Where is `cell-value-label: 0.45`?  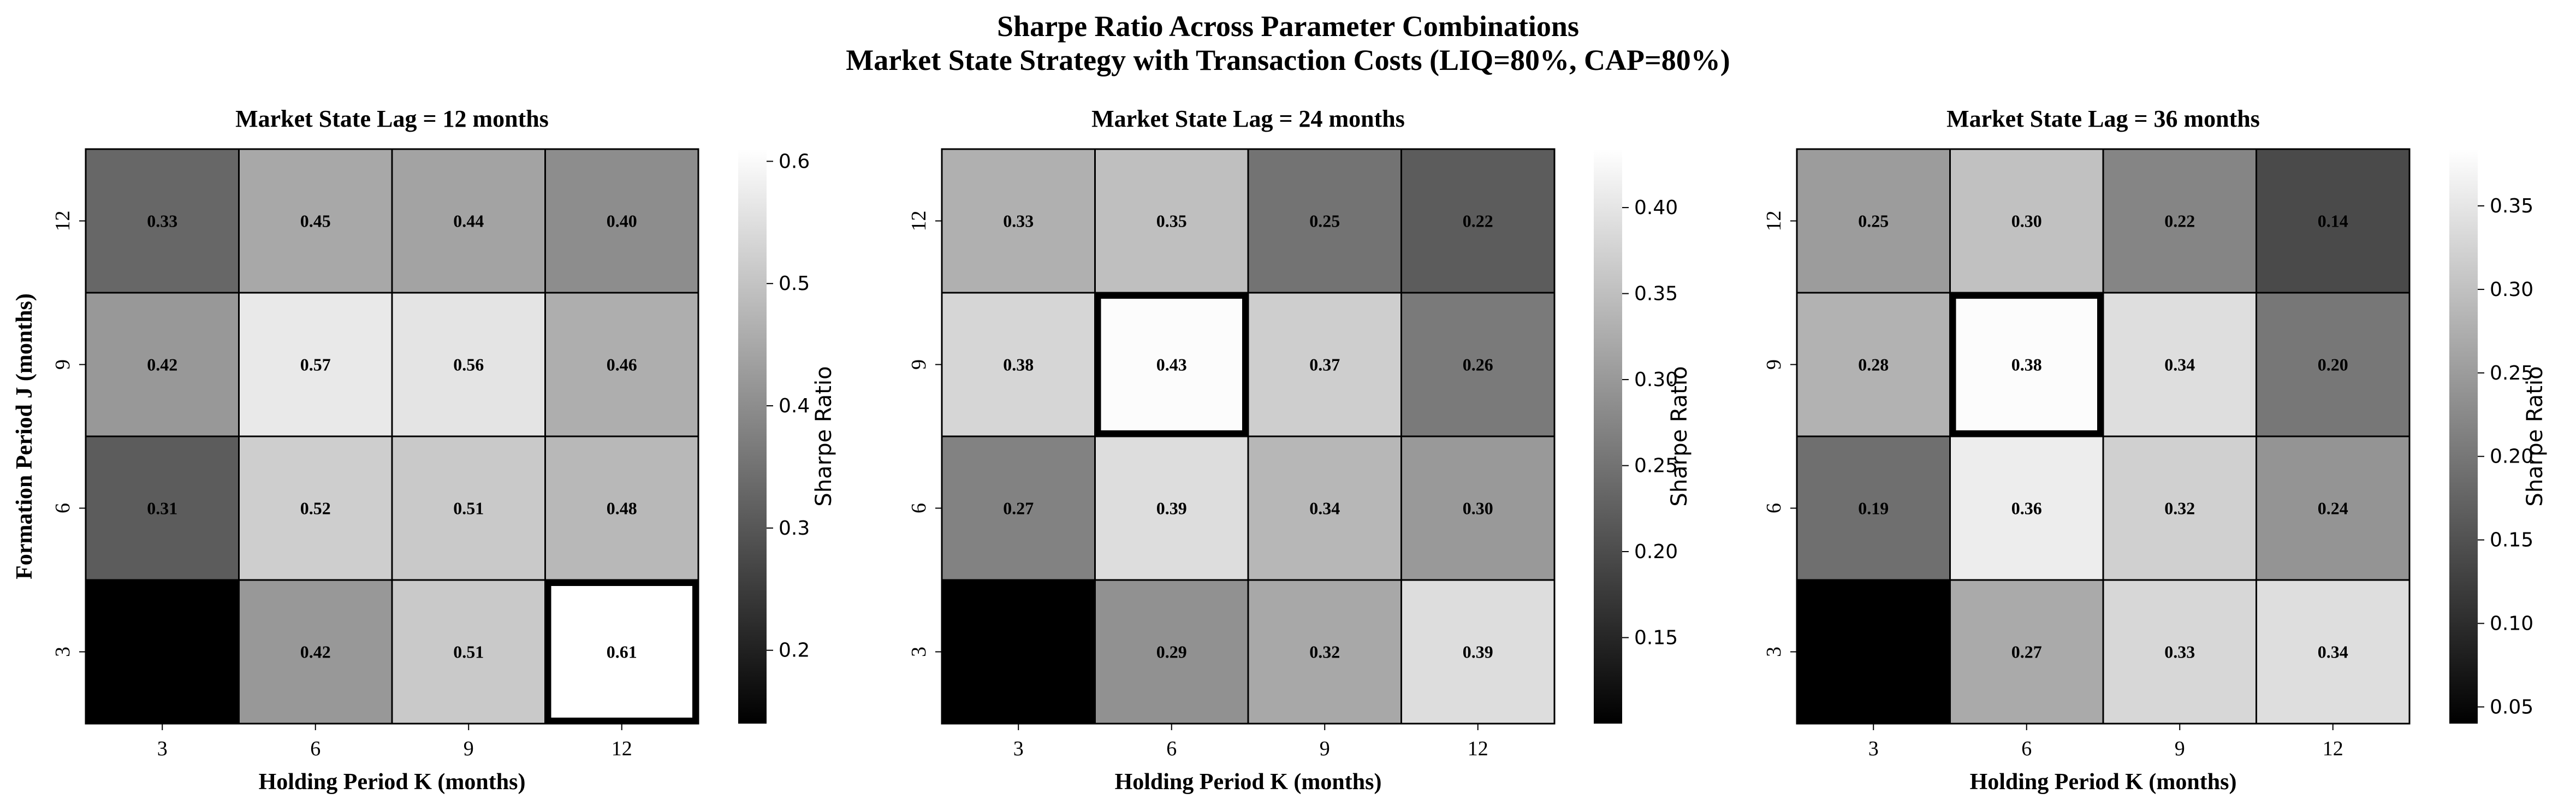
cell-value-label: 0.45 is located at coordinates (315, 221).